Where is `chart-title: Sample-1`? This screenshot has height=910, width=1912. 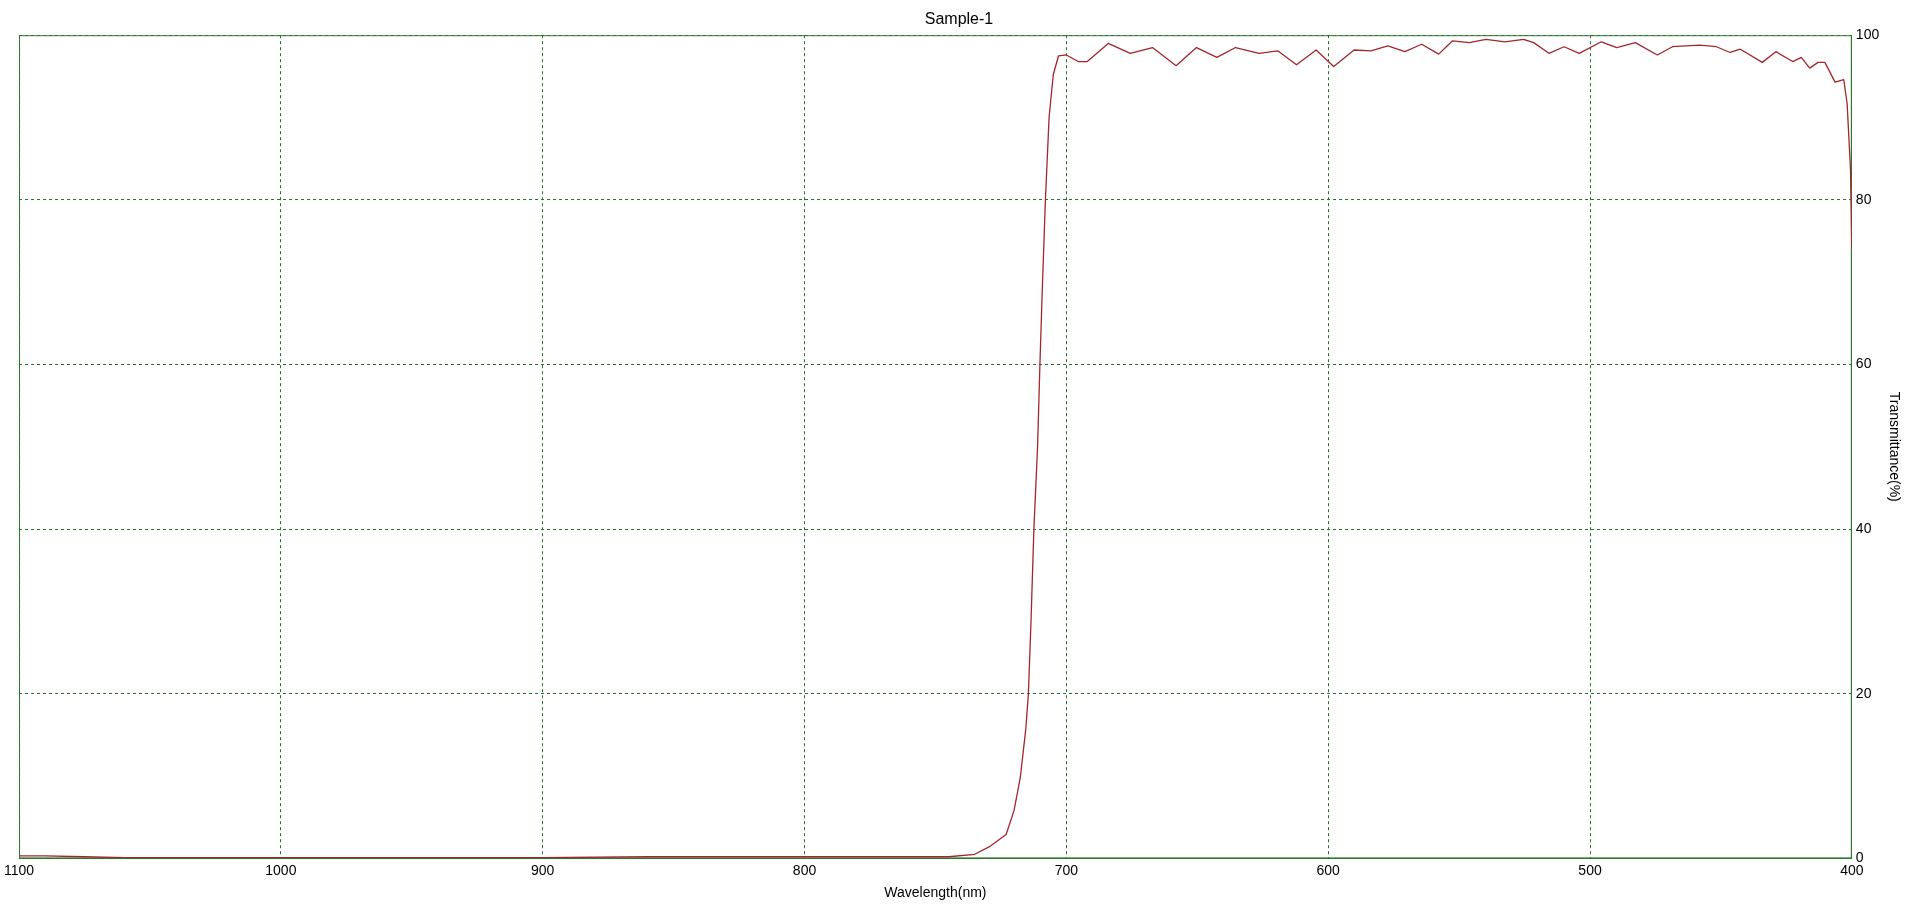 chart-title: Sample-1 is located at coordinates (959, 19).